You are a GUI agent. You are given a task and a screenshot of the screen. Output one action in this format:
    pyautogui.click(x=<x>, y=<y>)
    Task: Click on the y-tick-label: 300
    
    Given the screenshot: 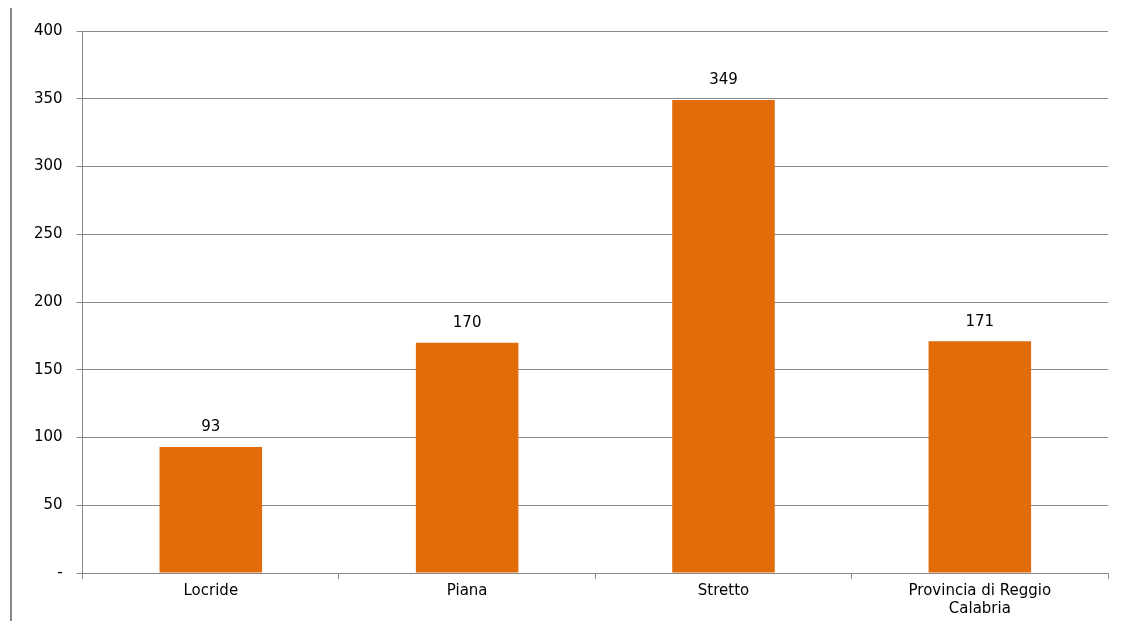 What is the action you would take?
    pyautogui.click(x=48, y=165)
    